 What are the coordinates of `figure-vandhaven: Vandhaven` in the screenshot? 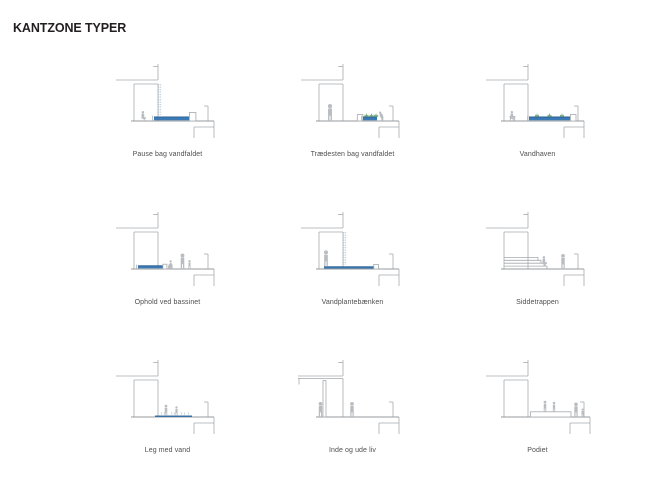 It's located at (537, 134).